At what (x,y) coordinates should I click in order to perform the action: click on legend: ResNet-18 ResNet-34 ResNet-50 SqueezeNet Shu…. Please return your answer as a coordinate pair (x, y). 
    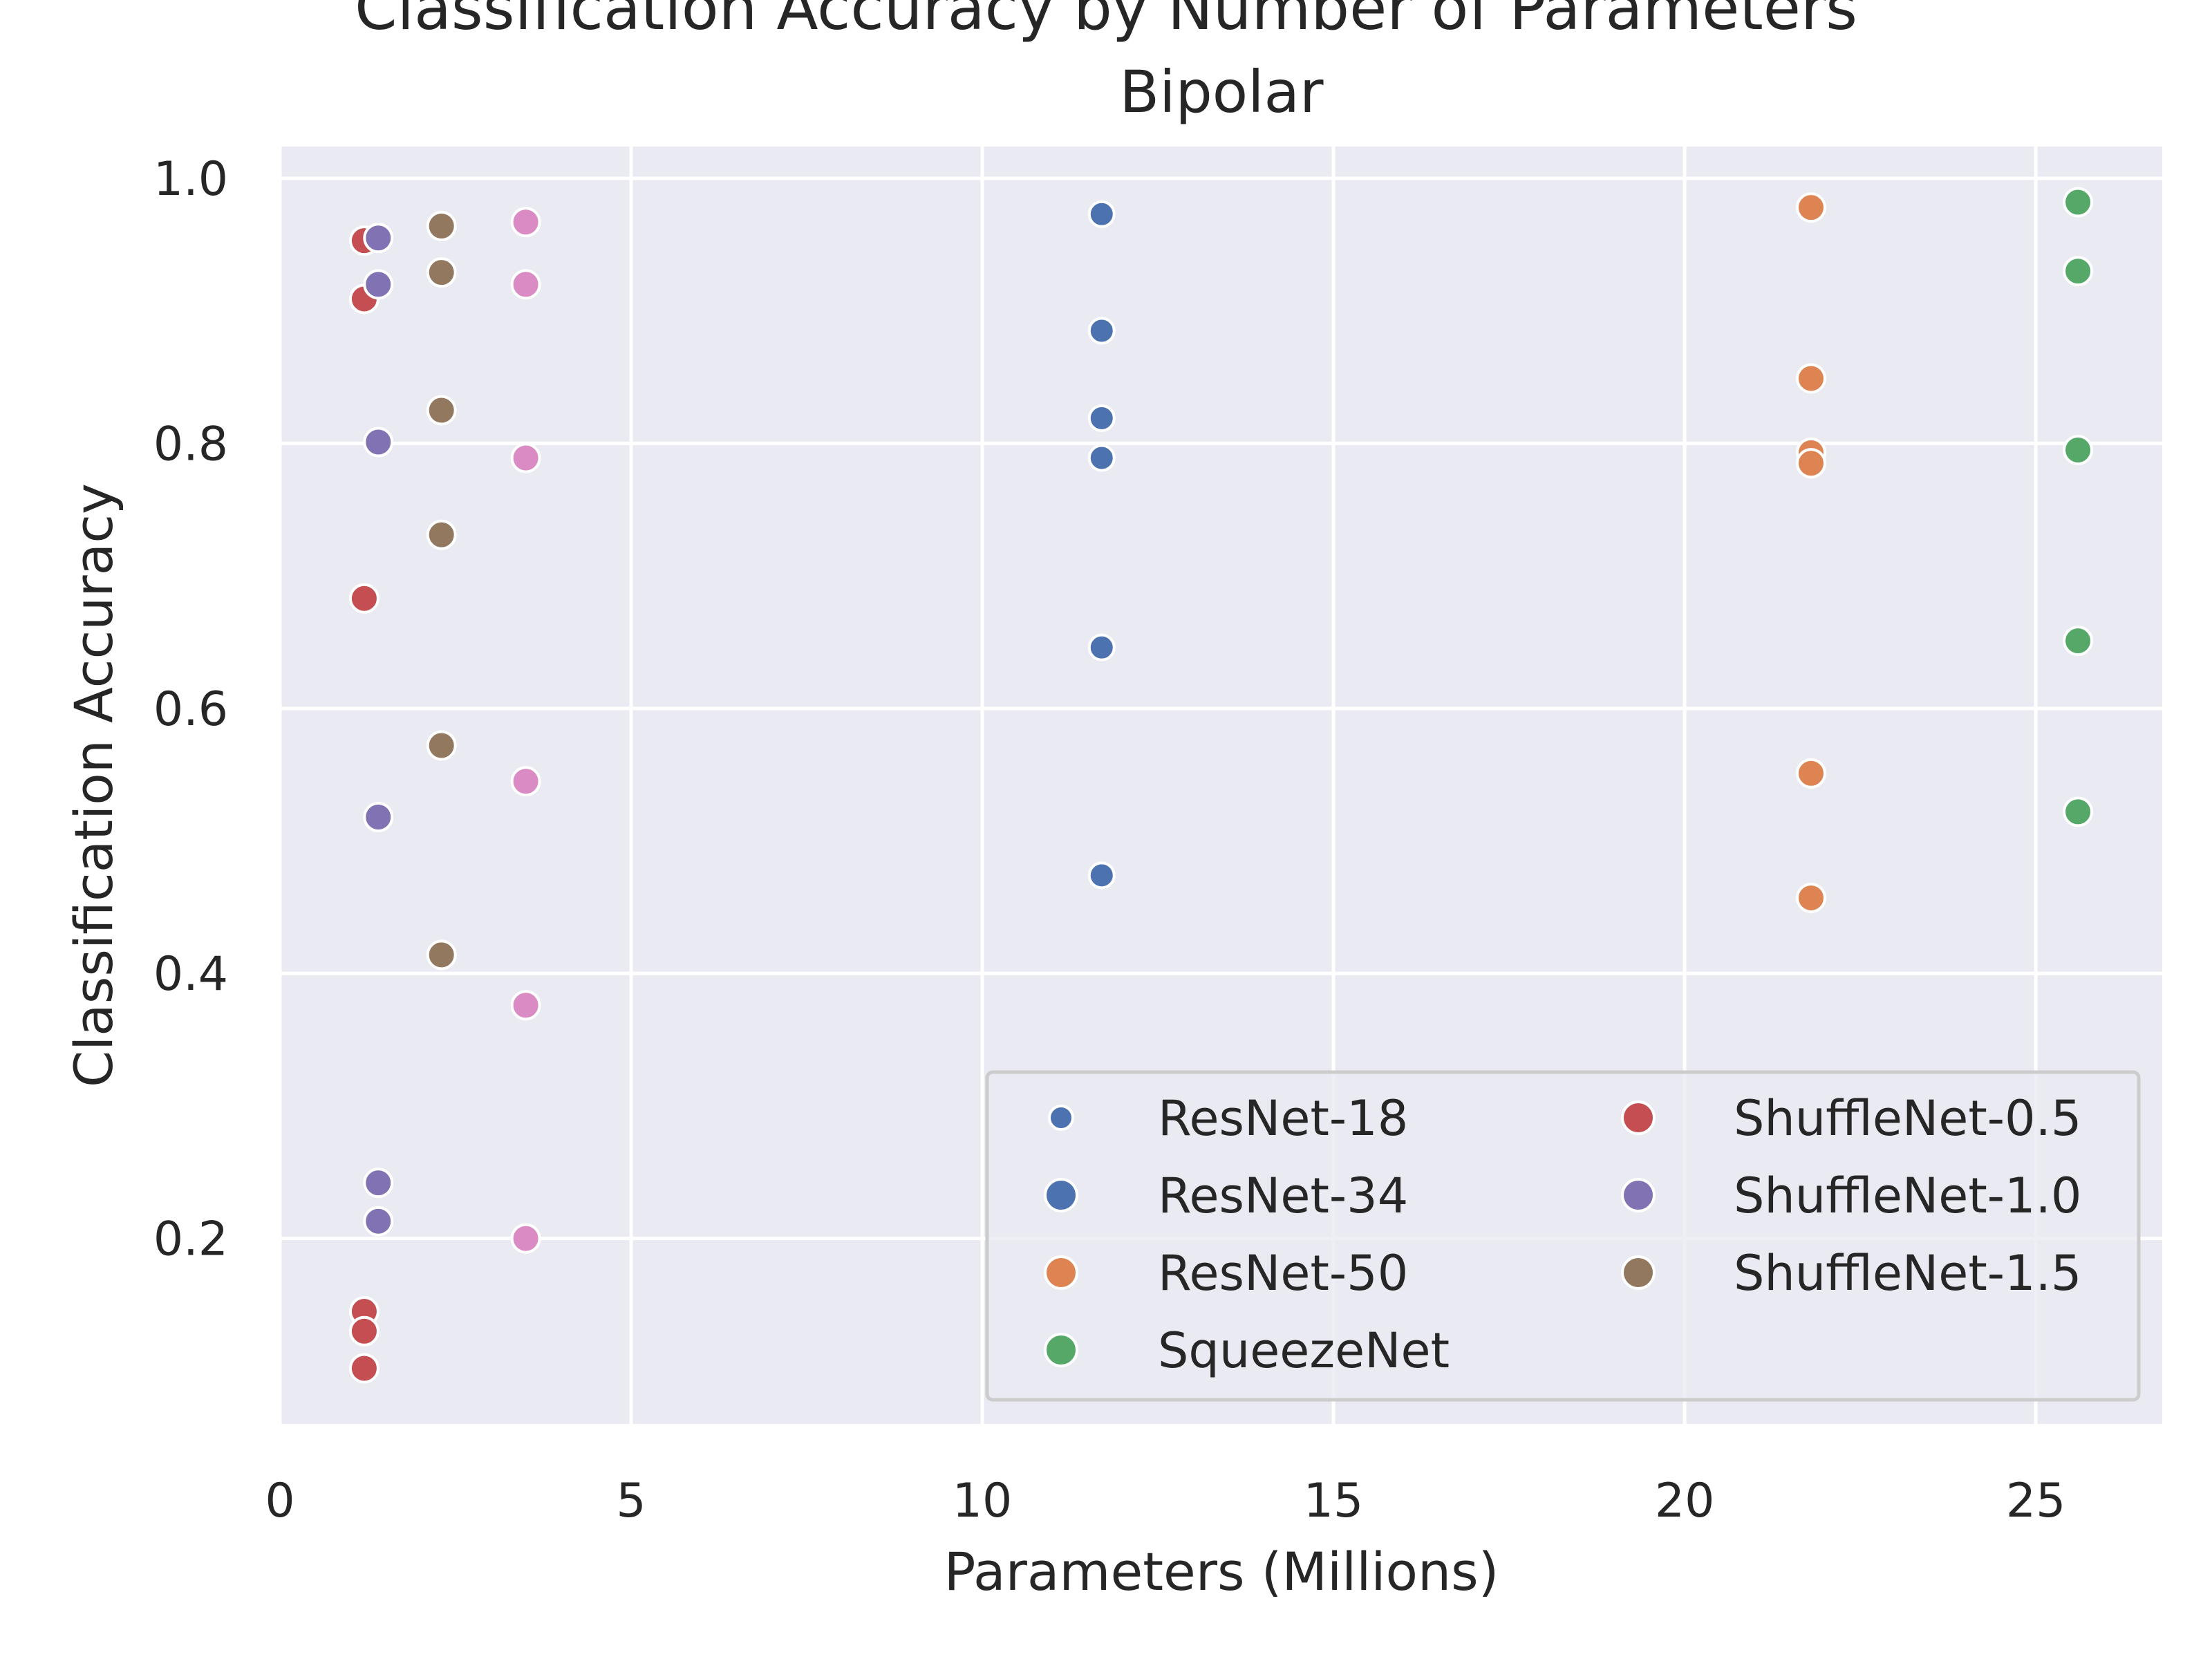
    Looking at the image, I should click on (1563, 1236).